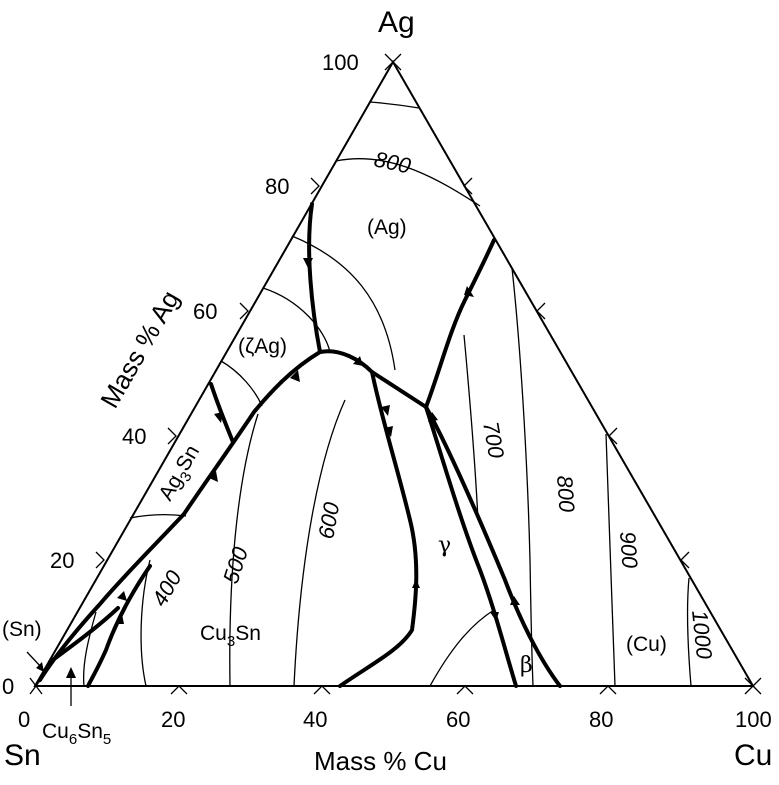  What do you see at coordinates (408, 182) in the screenshot?
I see `isotherm-800-upper` at bounding box center [408, 182].